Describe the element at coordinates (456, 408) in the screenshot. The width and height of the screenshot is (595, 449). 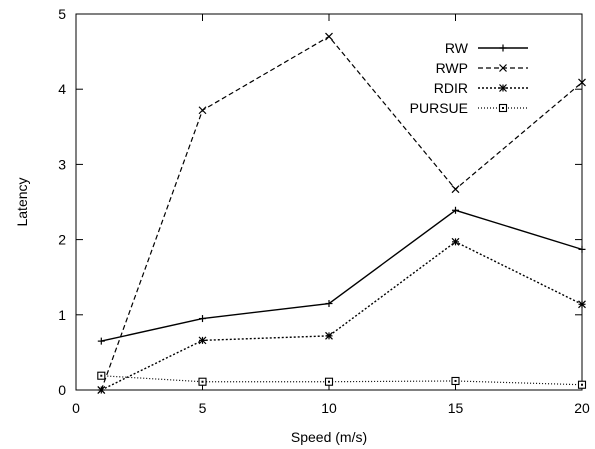
I see `x-tick-label: 15` at that location.